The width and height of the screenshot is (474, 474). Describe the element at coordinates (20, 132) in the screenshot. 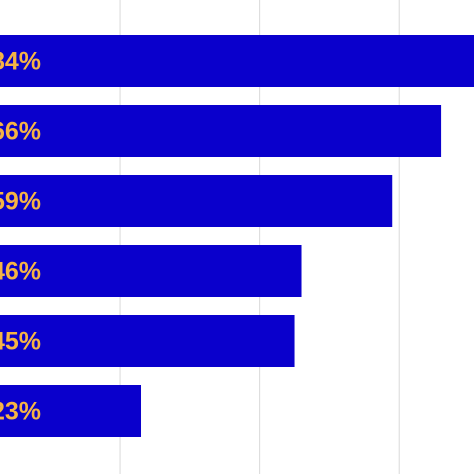

I see `value-label: 66%` at that location.